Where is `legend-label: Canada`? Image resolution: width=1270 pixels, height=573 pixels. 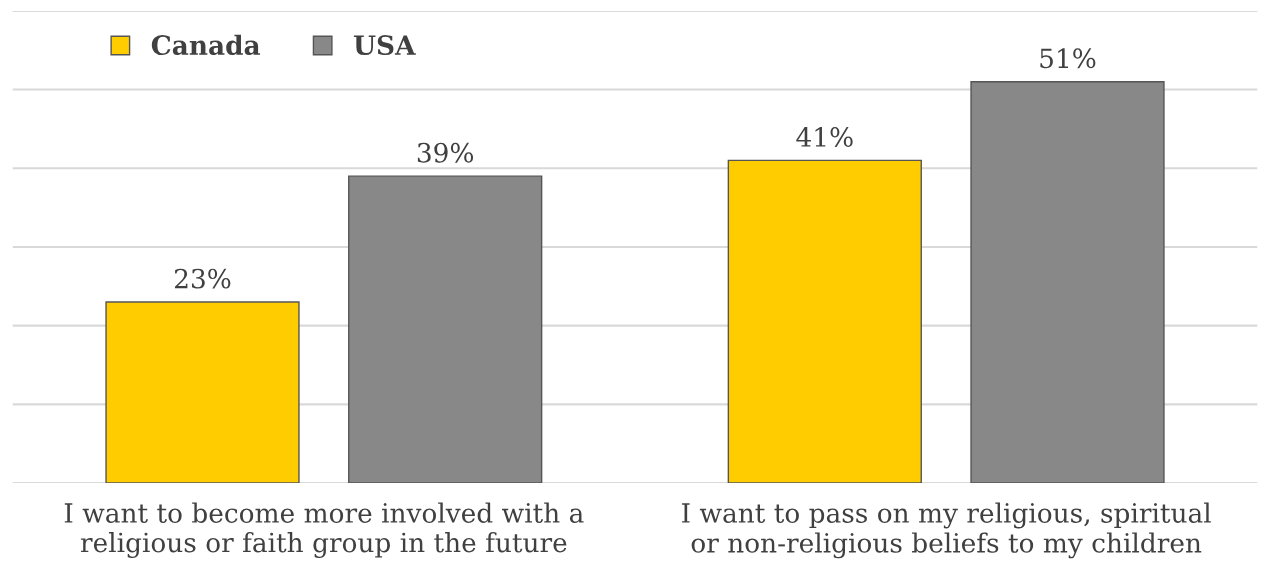 legend-label: Canada is located at coordinates (206, 45).